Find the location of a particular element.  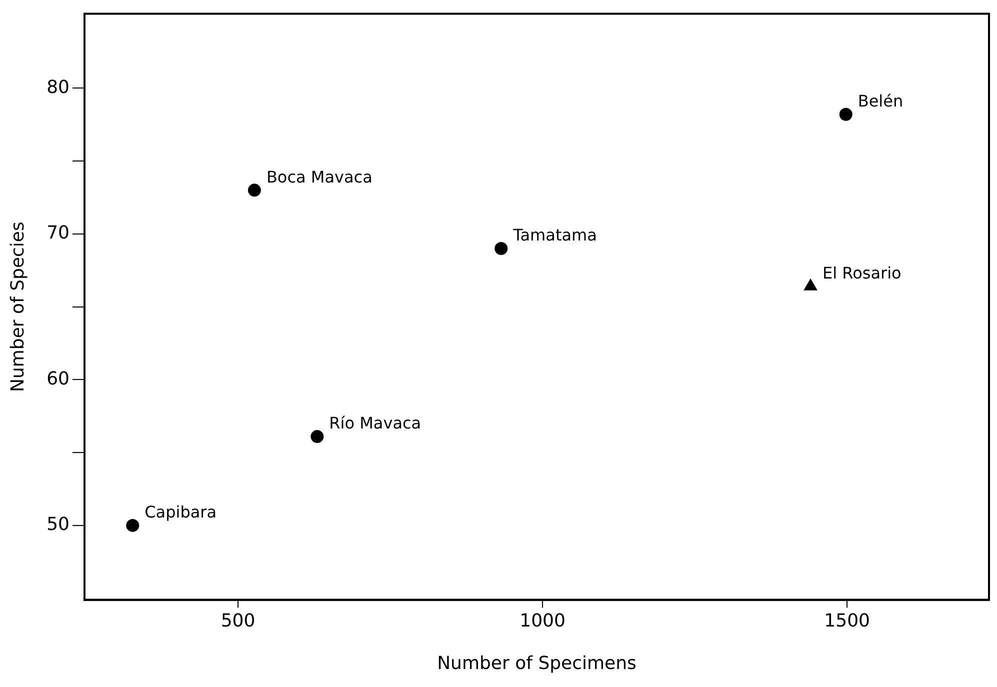

y-tick-label: 50 is located at coordinates (58, 525).